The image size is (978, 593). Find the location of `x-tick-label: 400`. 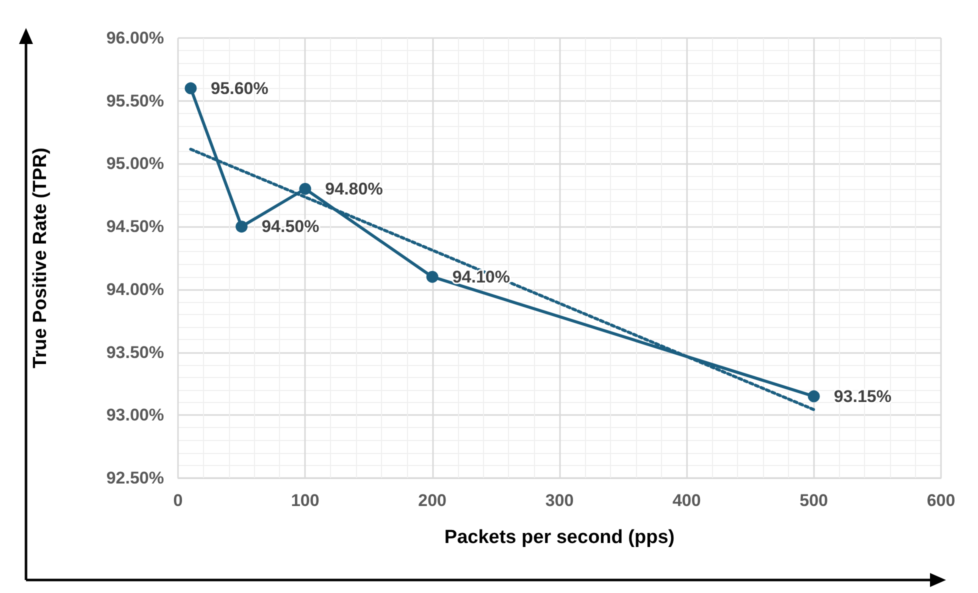

x-tick-label: 400 is located at coordinates (686, 500).